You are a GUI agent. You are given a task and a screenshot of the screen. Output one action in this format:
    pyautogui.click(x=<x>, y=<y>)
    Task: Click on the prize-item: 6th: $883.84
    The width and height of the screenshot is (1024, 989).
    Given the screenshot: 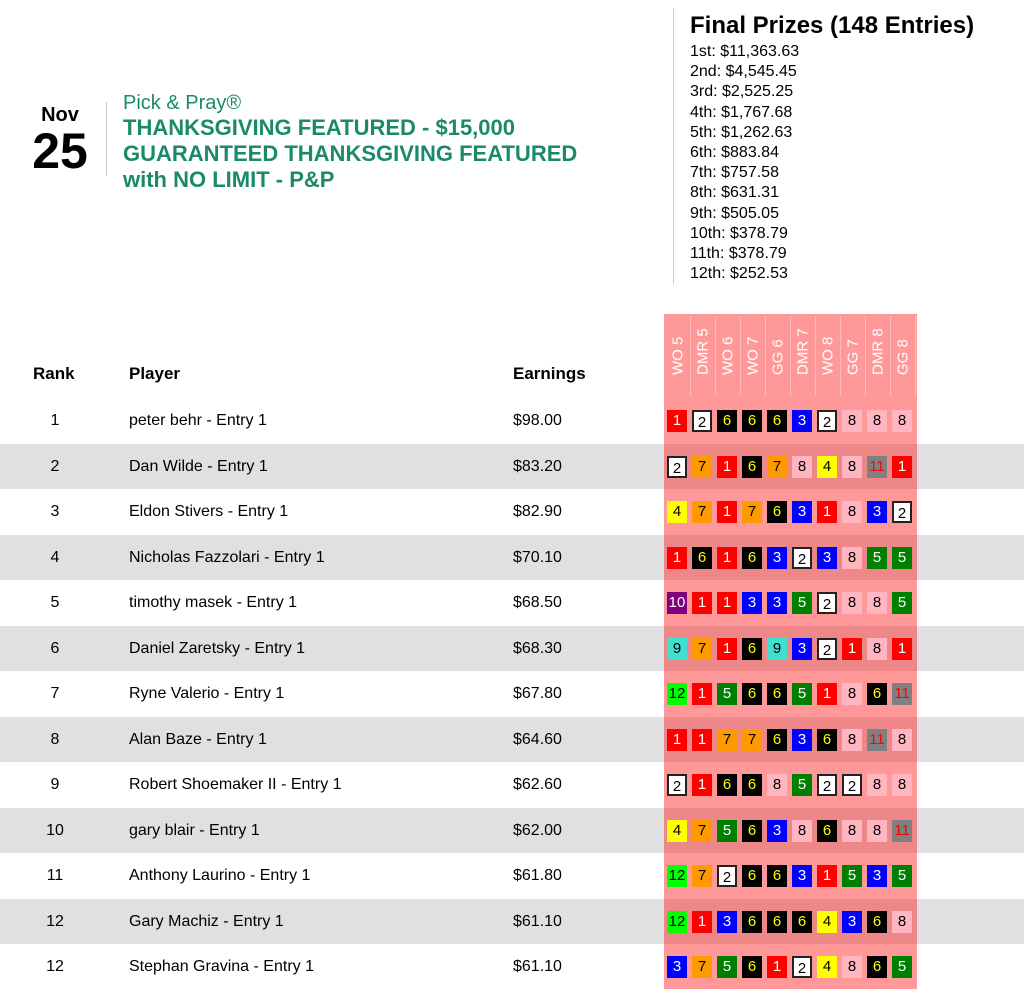 What is the action you would take?
    pyautogui.click(x=734, y=153)
    